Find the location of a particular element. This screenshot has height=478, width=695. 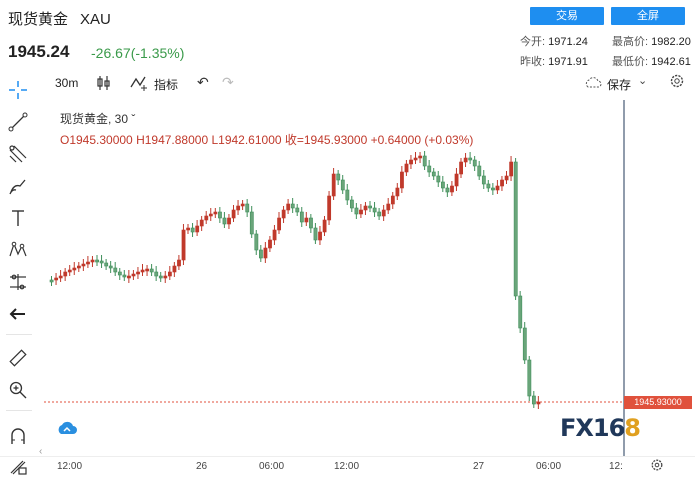

stat-low: 最低价: 1942.61 is located at coordinates (651, 62).